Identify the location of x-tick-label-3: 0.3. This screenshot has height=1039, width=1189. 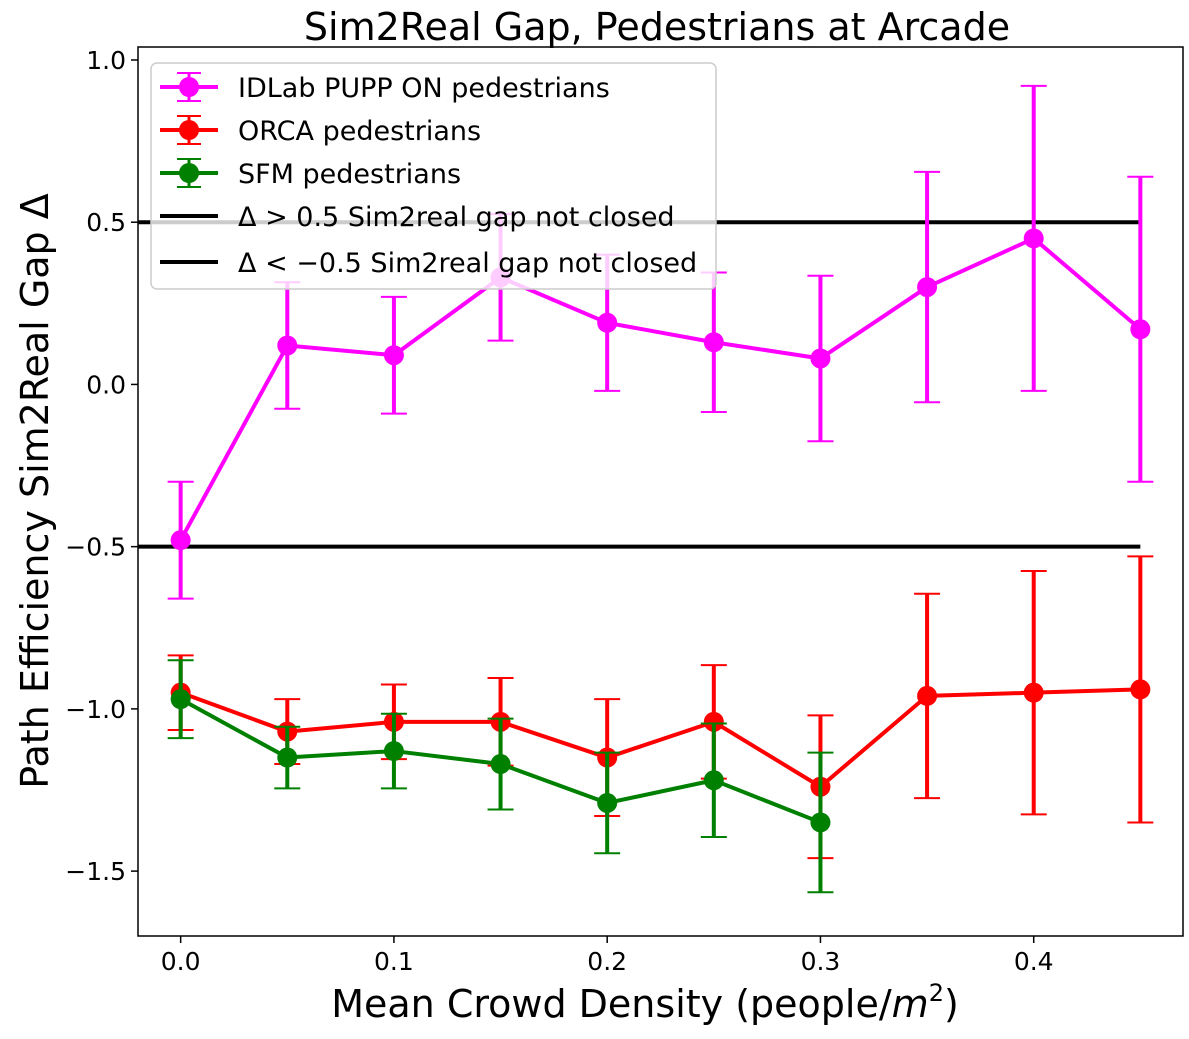
(821, 961).